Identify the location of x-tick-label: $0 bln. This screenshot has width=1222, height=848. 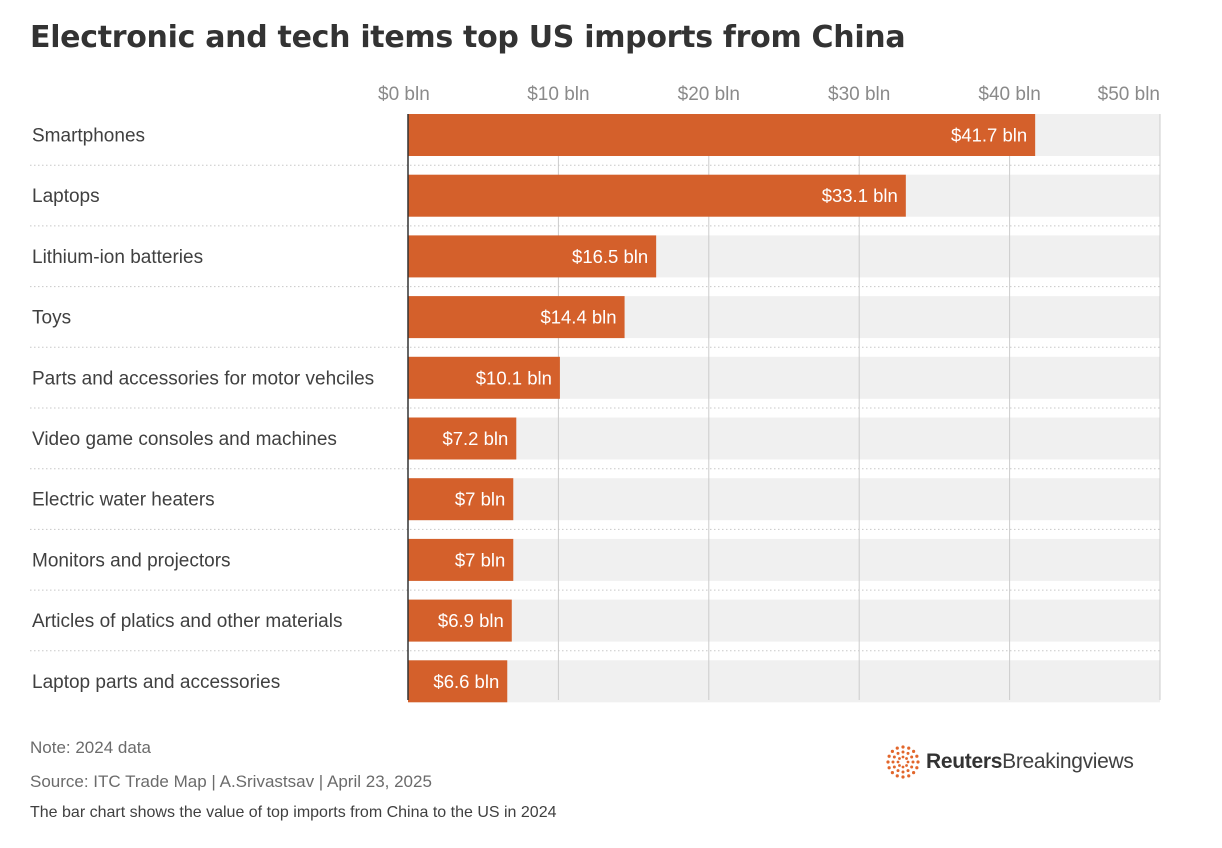
(404, 94).